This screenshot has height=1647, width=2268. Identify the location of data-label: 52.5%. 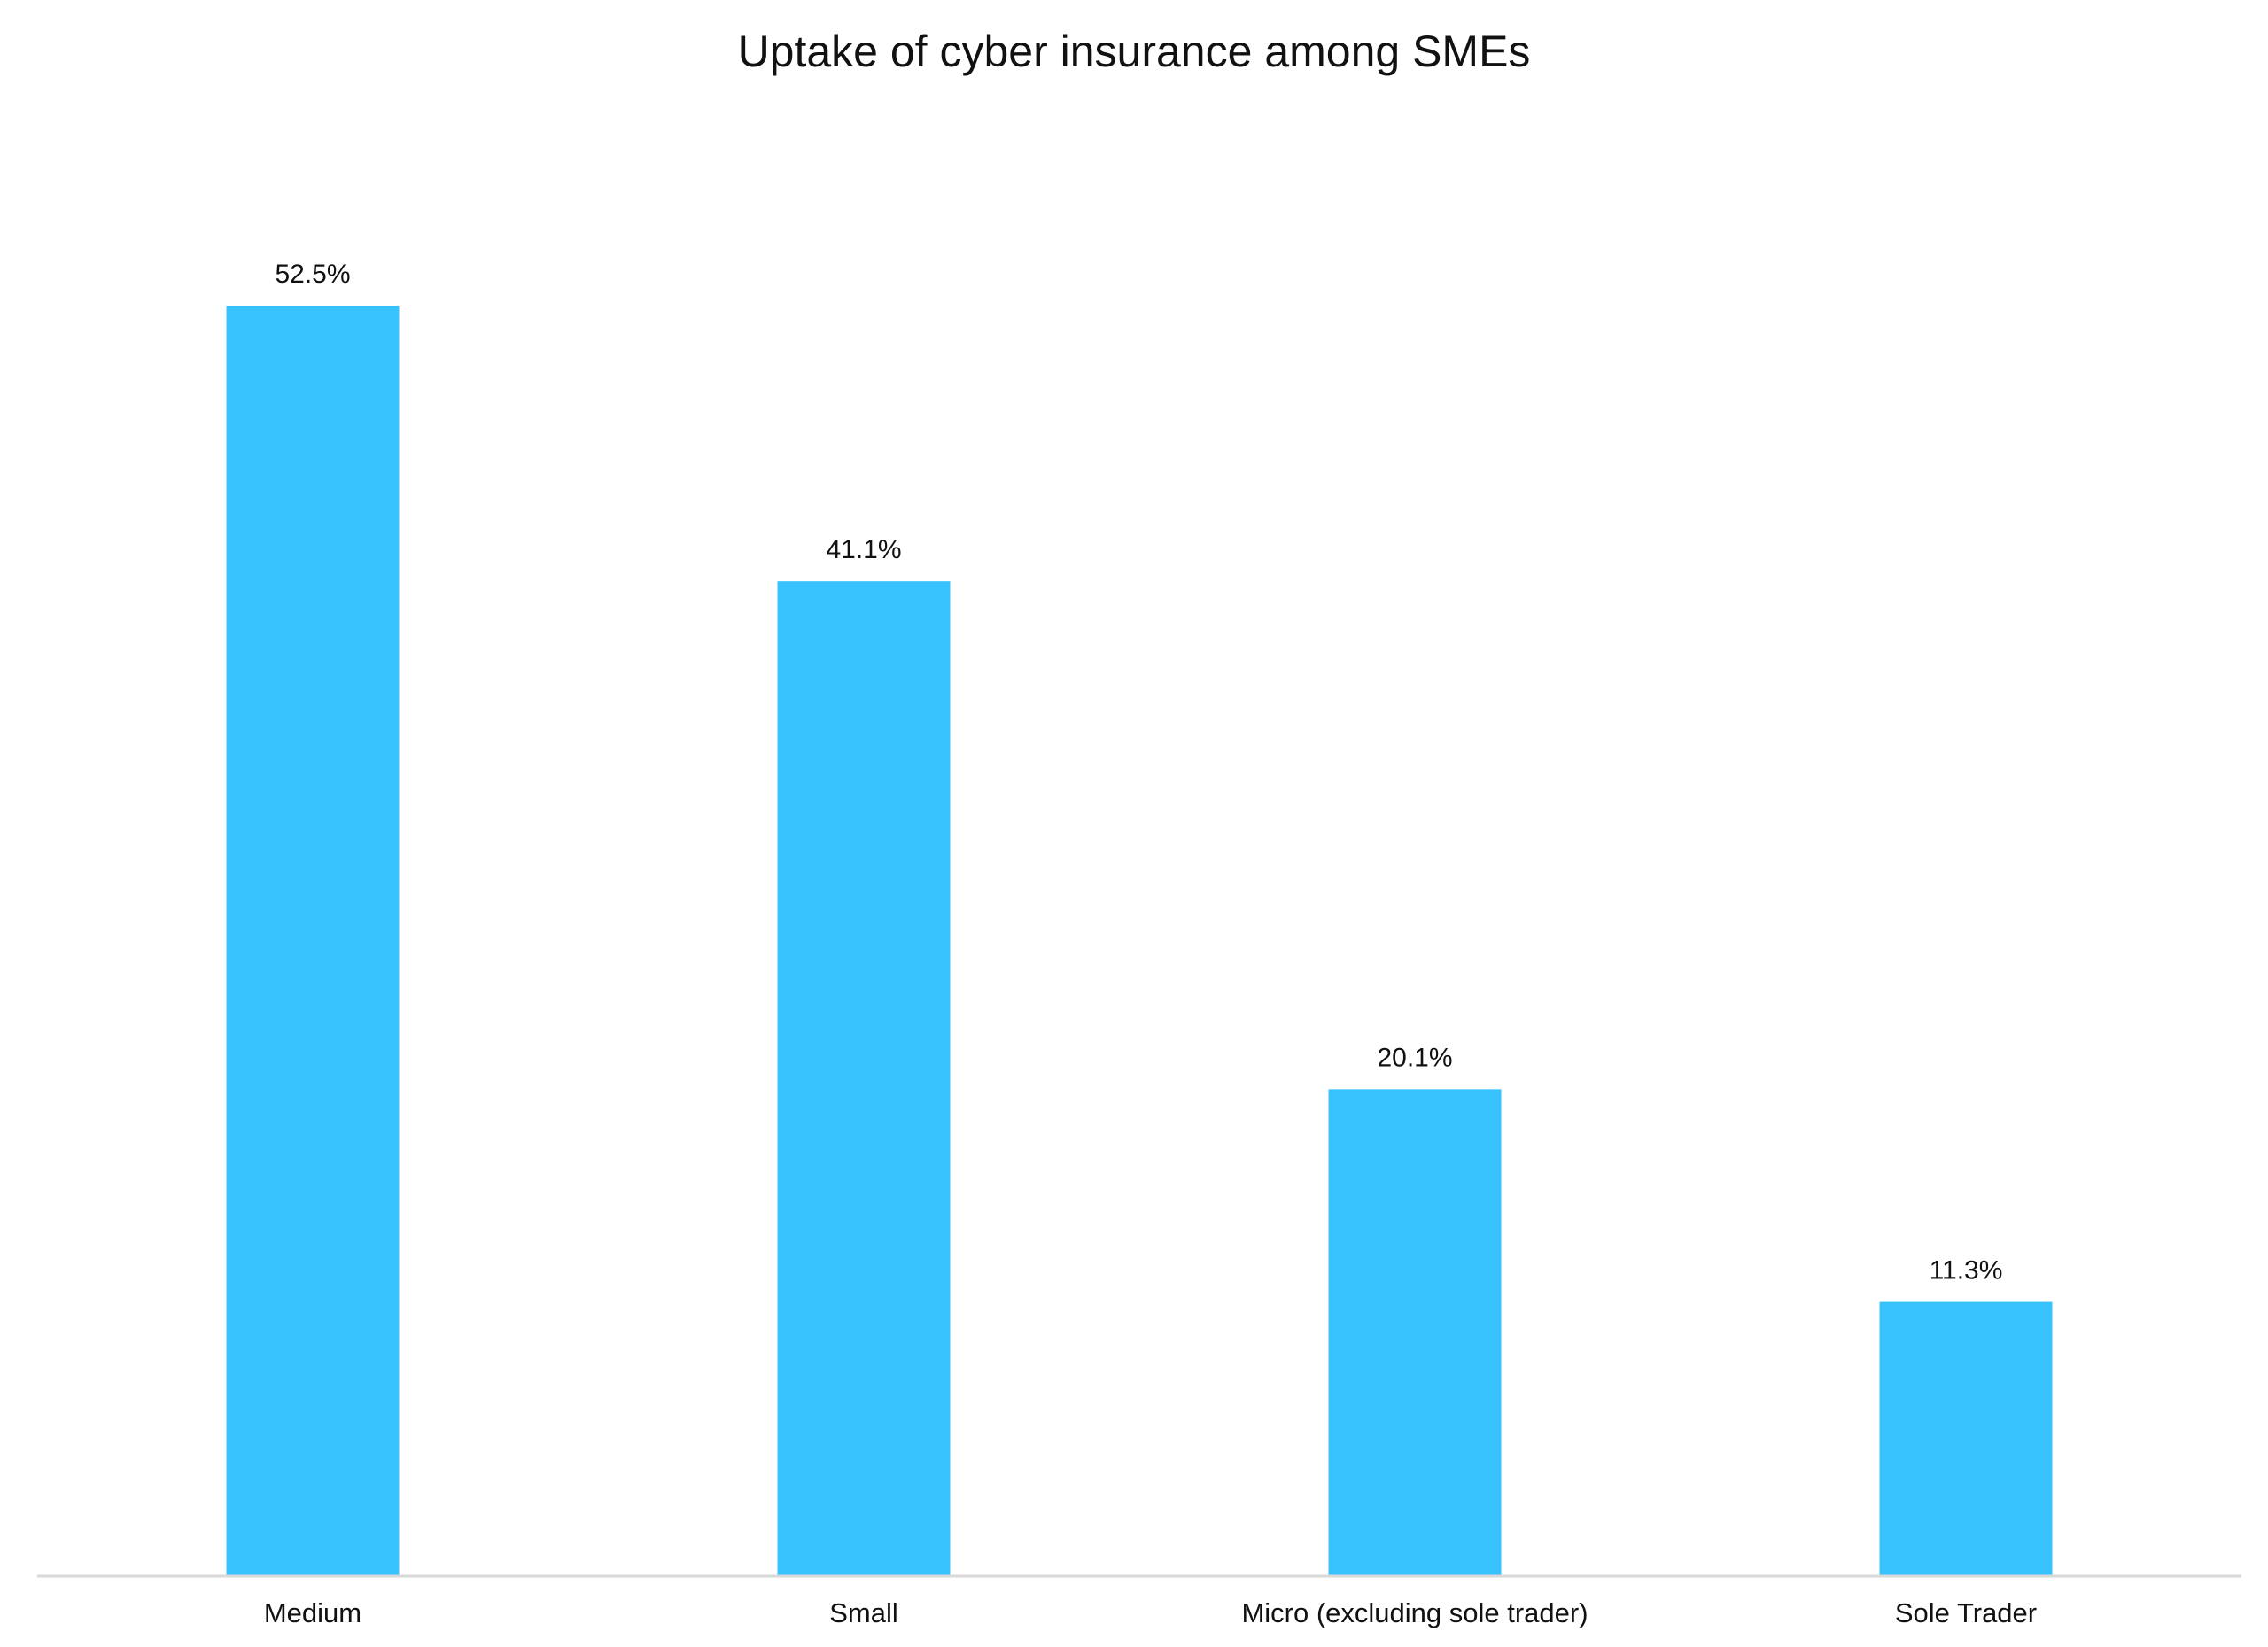
(312, 274).